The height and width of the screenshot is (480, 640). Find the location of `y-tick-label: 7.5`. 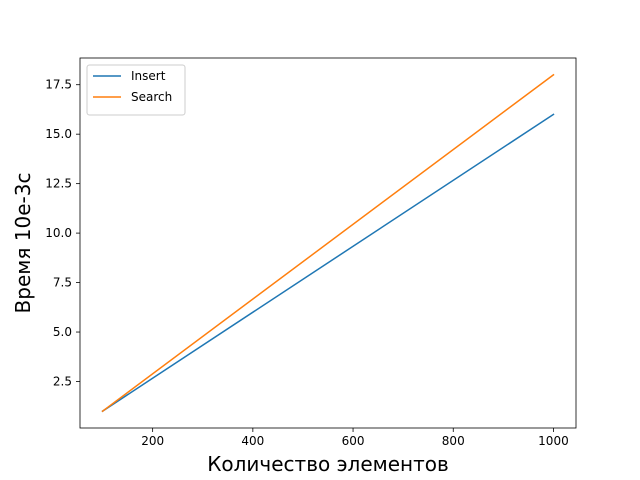

y-tick-label: 7.5 is located at coordinates (62, 283).